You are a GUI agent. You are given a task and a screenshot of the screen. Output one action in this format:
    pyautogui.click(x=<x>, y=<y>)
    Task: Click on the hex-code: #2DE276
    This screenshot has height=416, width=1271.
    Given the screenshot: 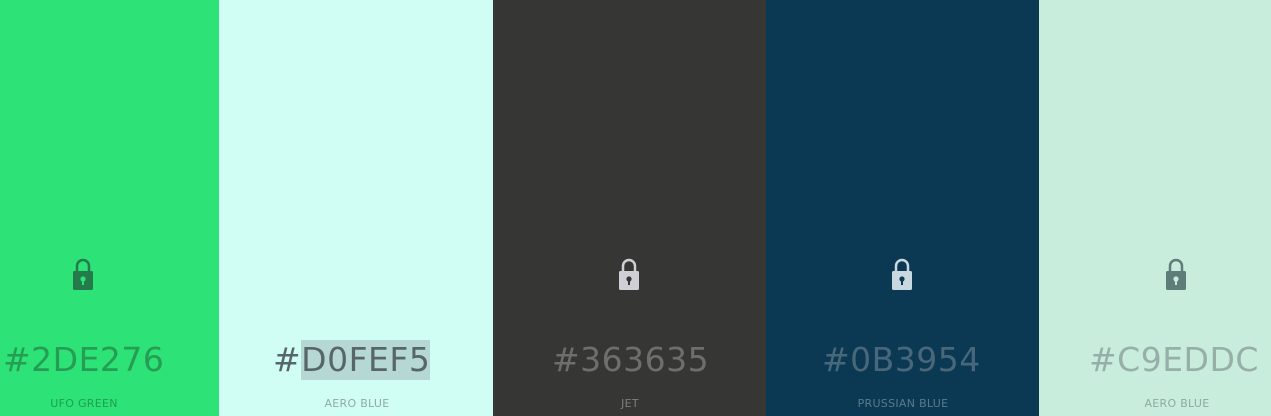 What is the action you would take?
    pyautogui.click(x=83, y=360)
    